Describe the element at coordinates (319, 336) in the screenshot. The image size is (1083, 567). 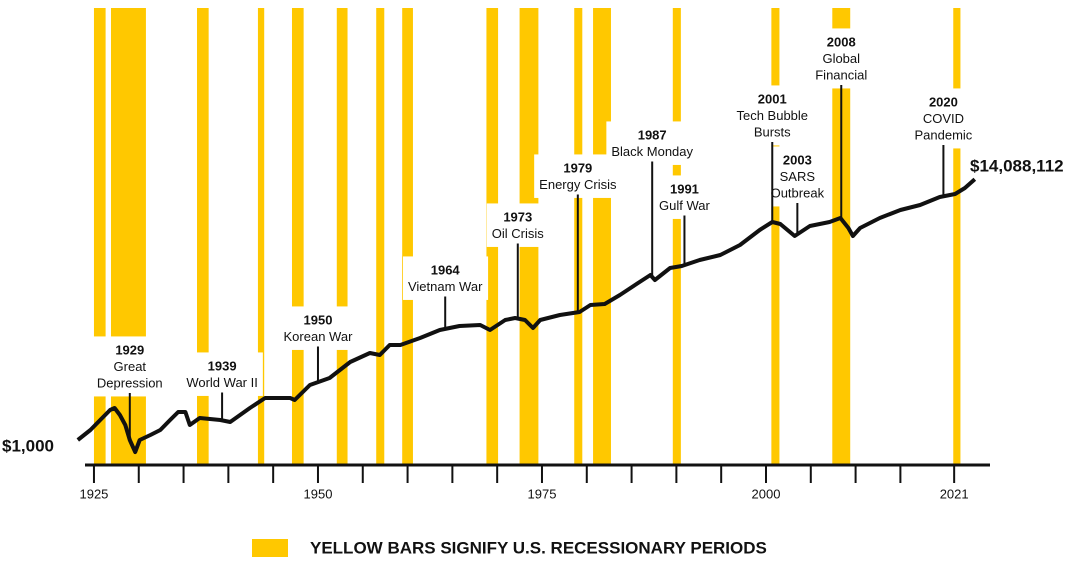
I see `annotation-text: Korean War` at that location.